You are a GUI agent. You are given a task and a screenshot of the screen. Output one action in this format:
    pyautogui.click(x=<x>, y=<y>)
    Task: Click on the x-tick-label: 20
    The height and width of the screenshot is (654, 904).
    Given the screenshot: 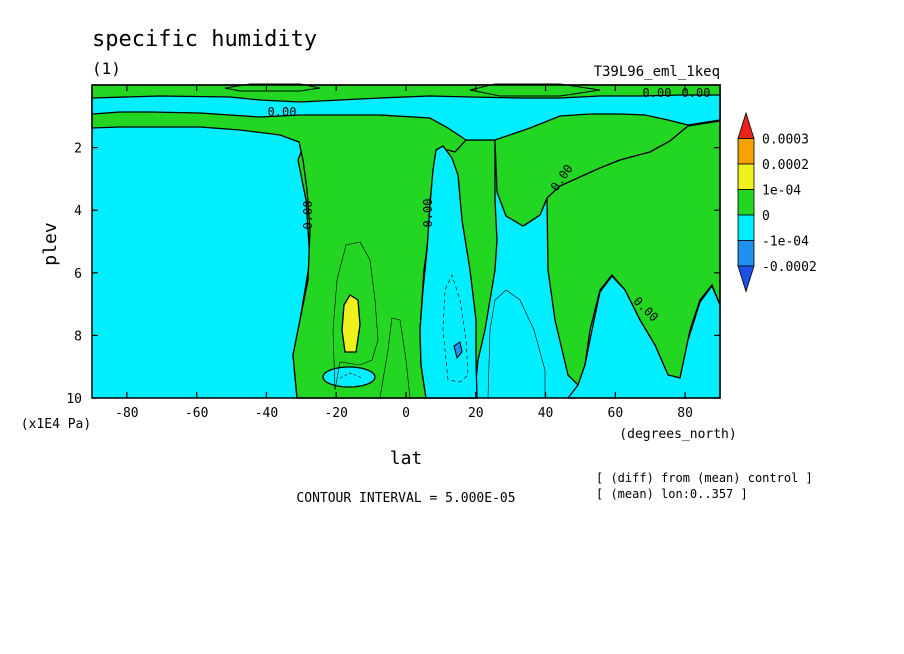 What is the action you would take?
    pyautogui.click(x=476, y=413)
    